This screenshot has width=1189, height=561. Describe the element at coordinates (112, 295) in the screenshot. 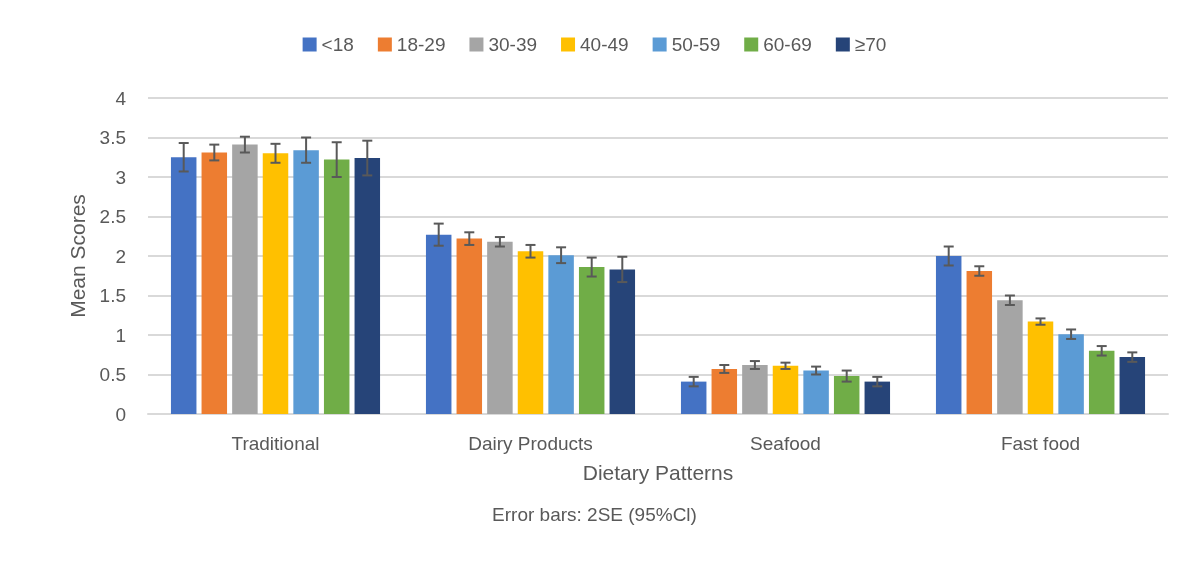

I see `y-tick-label: 1.5` at that location.